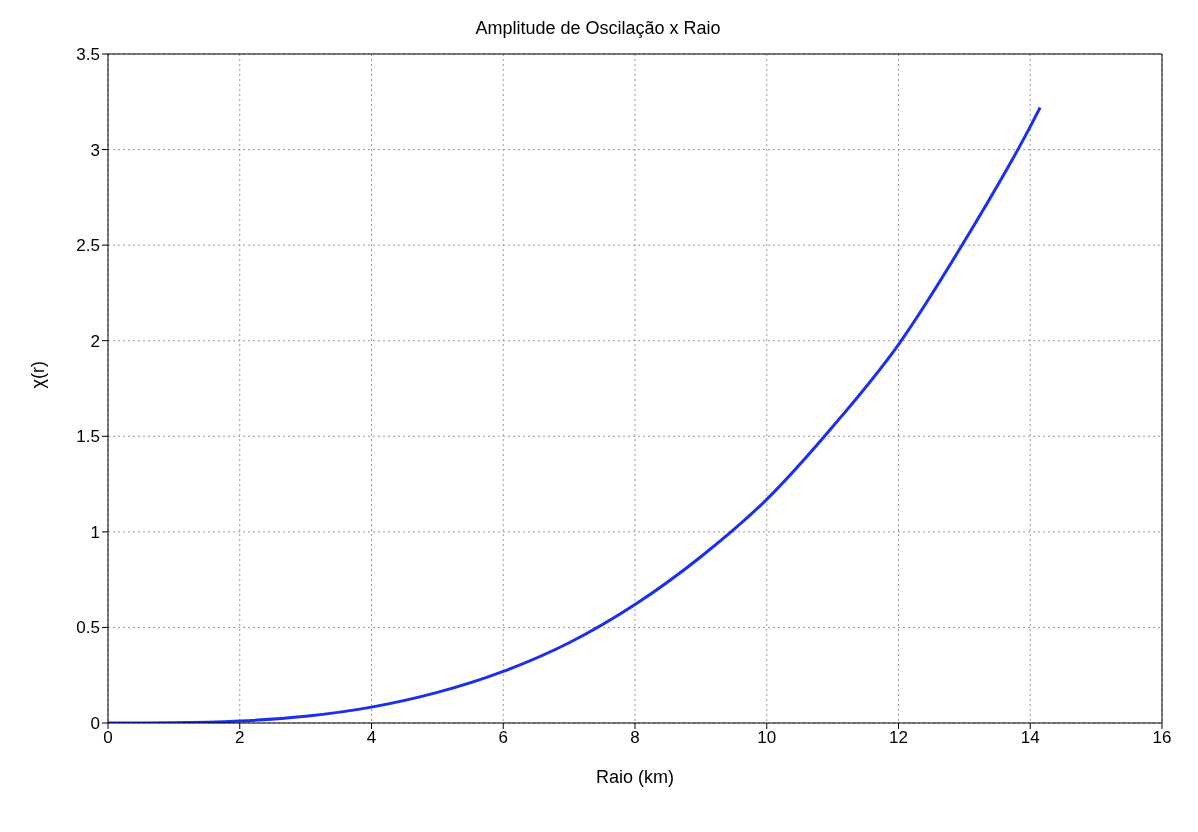 The image size is (1198, 832). I want to click on x-tick-label: 8, so click(635, 738).